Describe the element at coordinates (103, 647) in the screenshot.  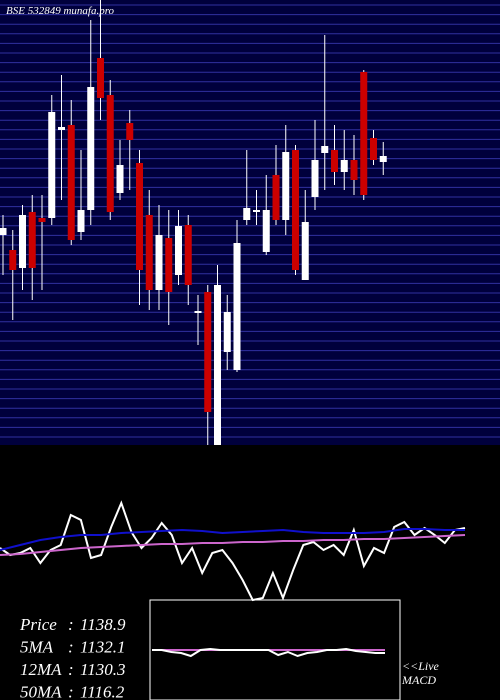
I see `legend-value: 1132.1` at that location.